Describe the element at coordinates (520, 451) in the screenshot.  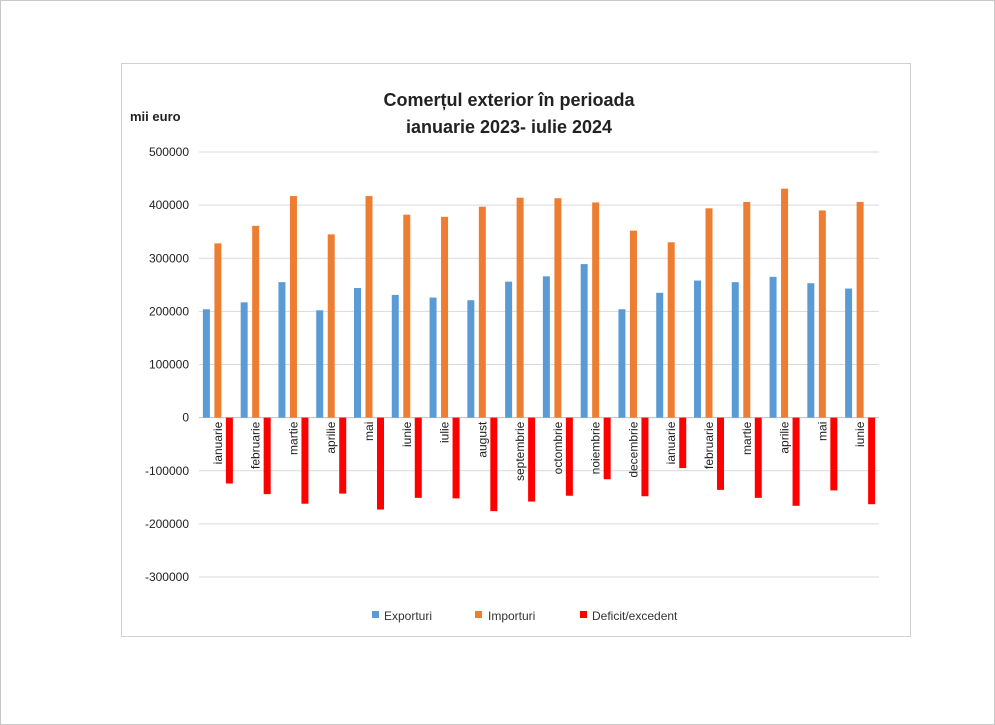
I see `category-label: septembrie` at that location.